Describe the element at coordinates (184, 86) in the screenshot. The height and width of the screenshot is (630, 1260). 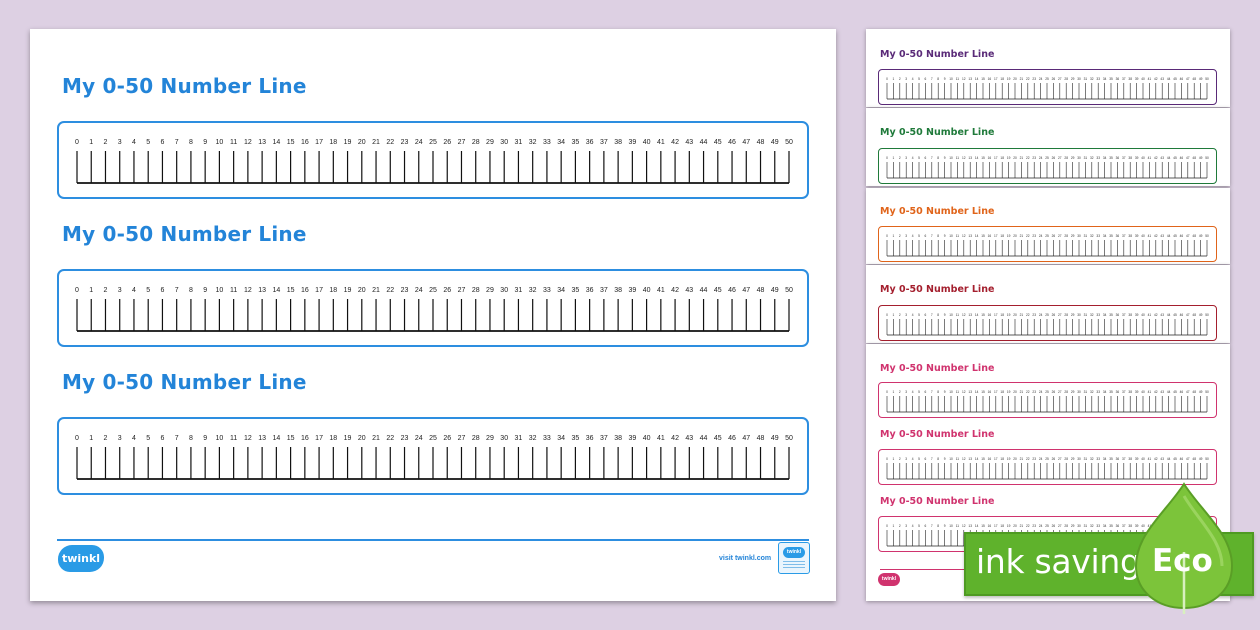
I see `section-title: My 0-50 Number Line` at that location.